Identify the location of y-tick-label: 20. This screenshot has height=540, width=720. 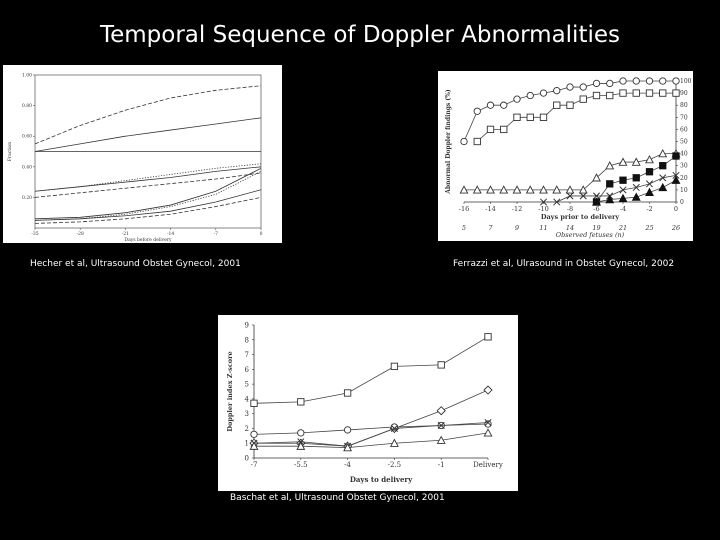
(684, 178).